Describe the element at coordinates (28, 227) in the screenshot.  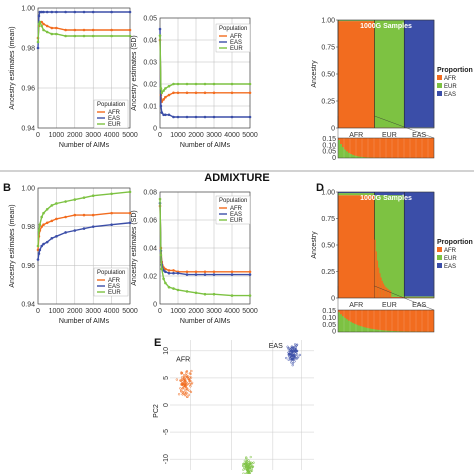
I see `y-tick-label: 0.98` at that location.